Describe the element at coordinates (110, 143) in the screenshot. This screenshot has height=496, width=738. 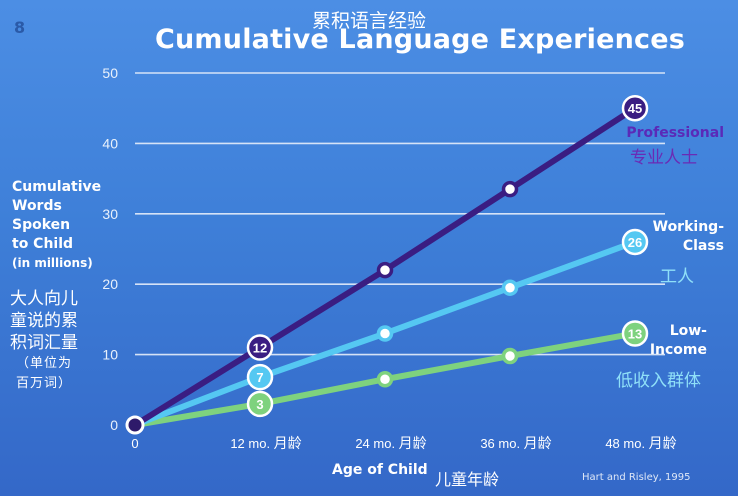
I see `y-tick-label: 40` at that location.